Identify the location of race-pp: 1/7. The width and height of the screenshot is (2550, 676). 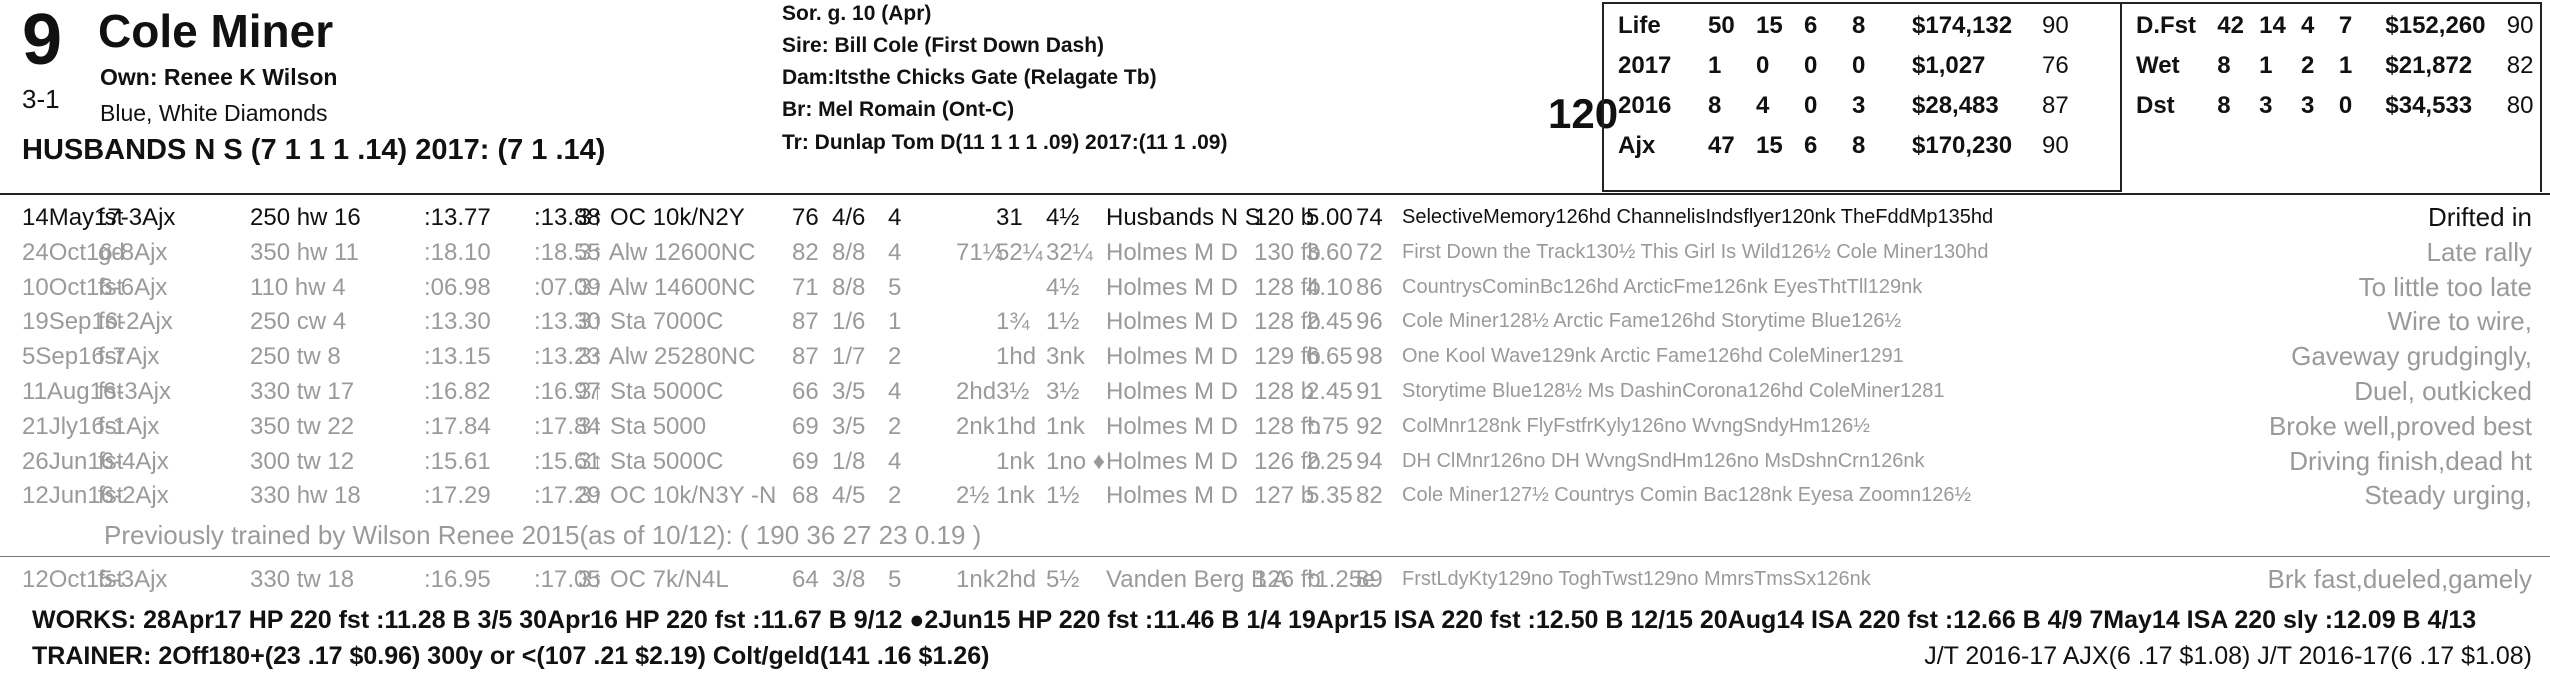
(849, 357).